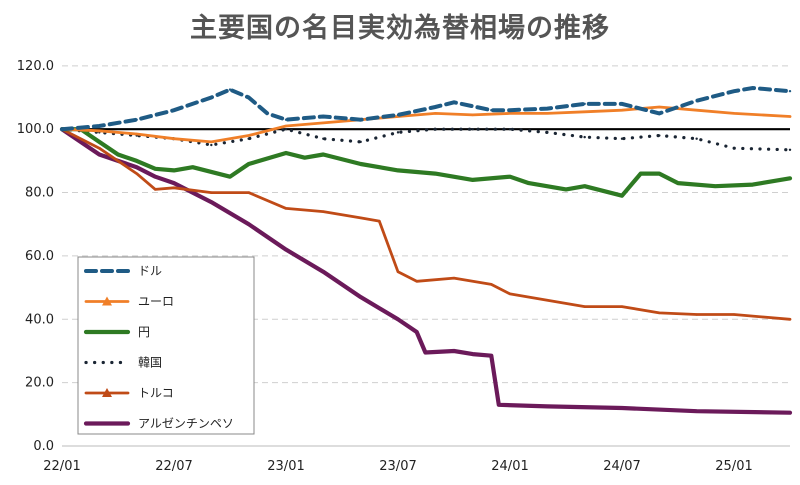 The width and height of the screenshot is (800, 485). Describe the element at coordinates (43, 446) in the screenshot. I see `y-tick-label: 0.0` at that location.